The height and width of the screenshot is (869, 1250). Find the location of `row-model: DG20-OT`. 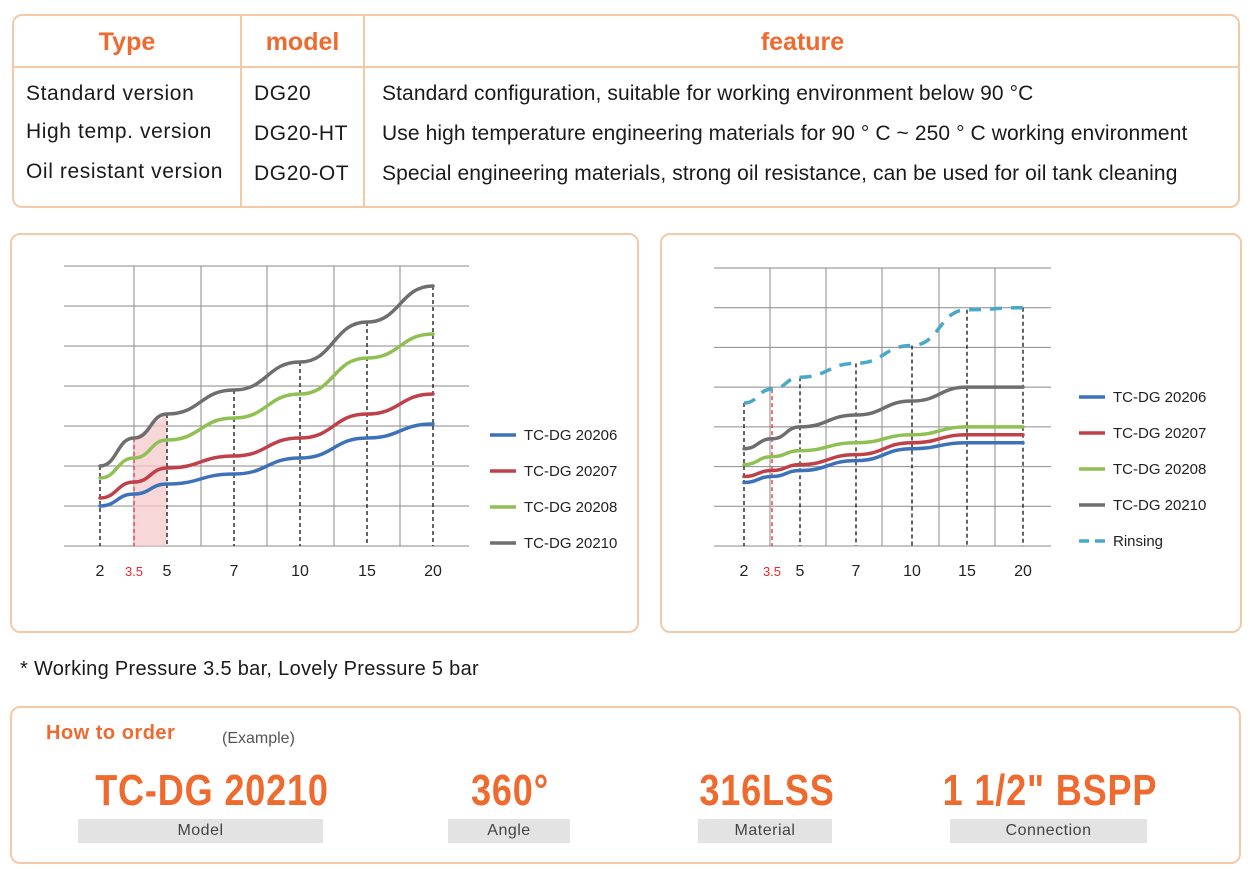

row-model: DG20-OT is located at coordinates (302, 173).